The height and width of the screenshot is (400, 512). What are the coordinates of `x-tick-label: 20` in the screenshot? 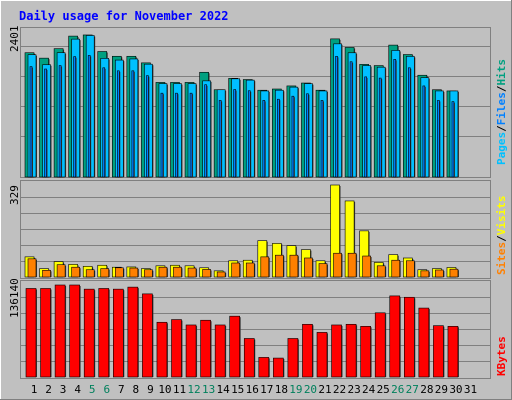 It's located at (310, 389).